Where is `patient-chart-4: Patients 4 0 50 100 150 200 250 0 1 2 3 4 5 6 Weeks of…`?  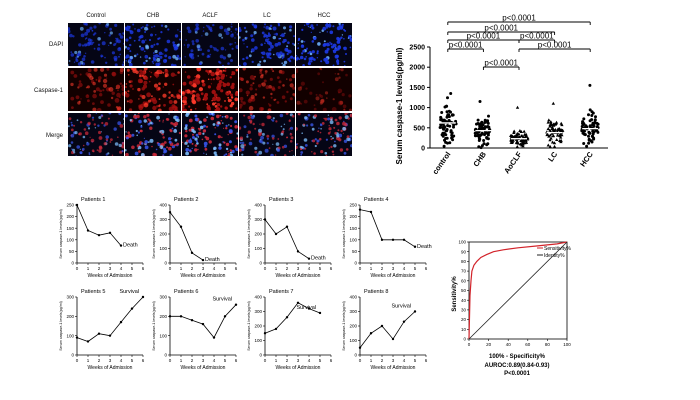 patient-chart-4: Patients 4 0 50 100 150 200 250 0 1 2 3 4 5 6 Weeks of… is located at coordinates (387, 238).